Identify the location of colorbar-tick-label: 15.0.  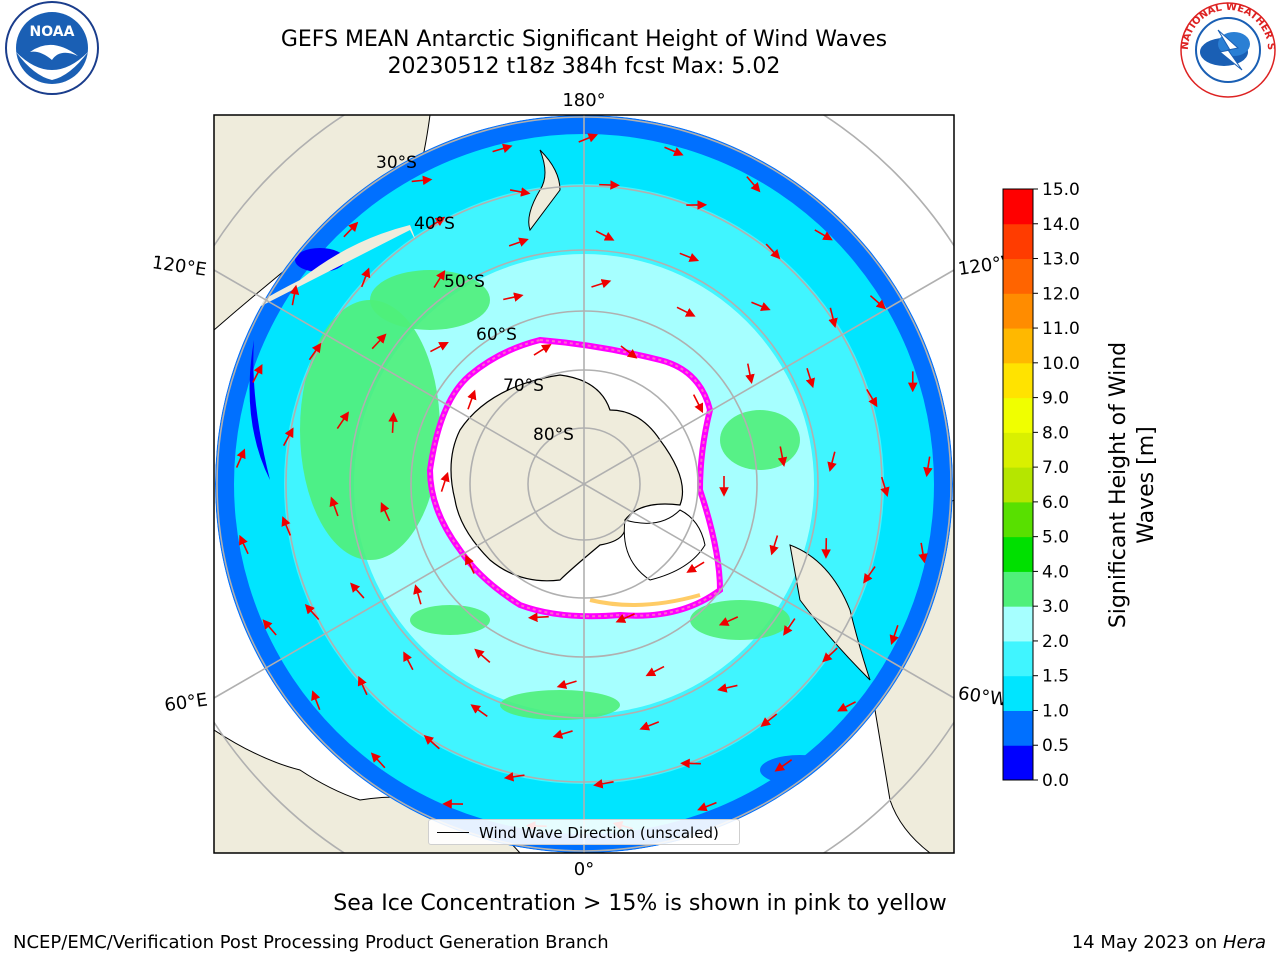
(1061, 190).